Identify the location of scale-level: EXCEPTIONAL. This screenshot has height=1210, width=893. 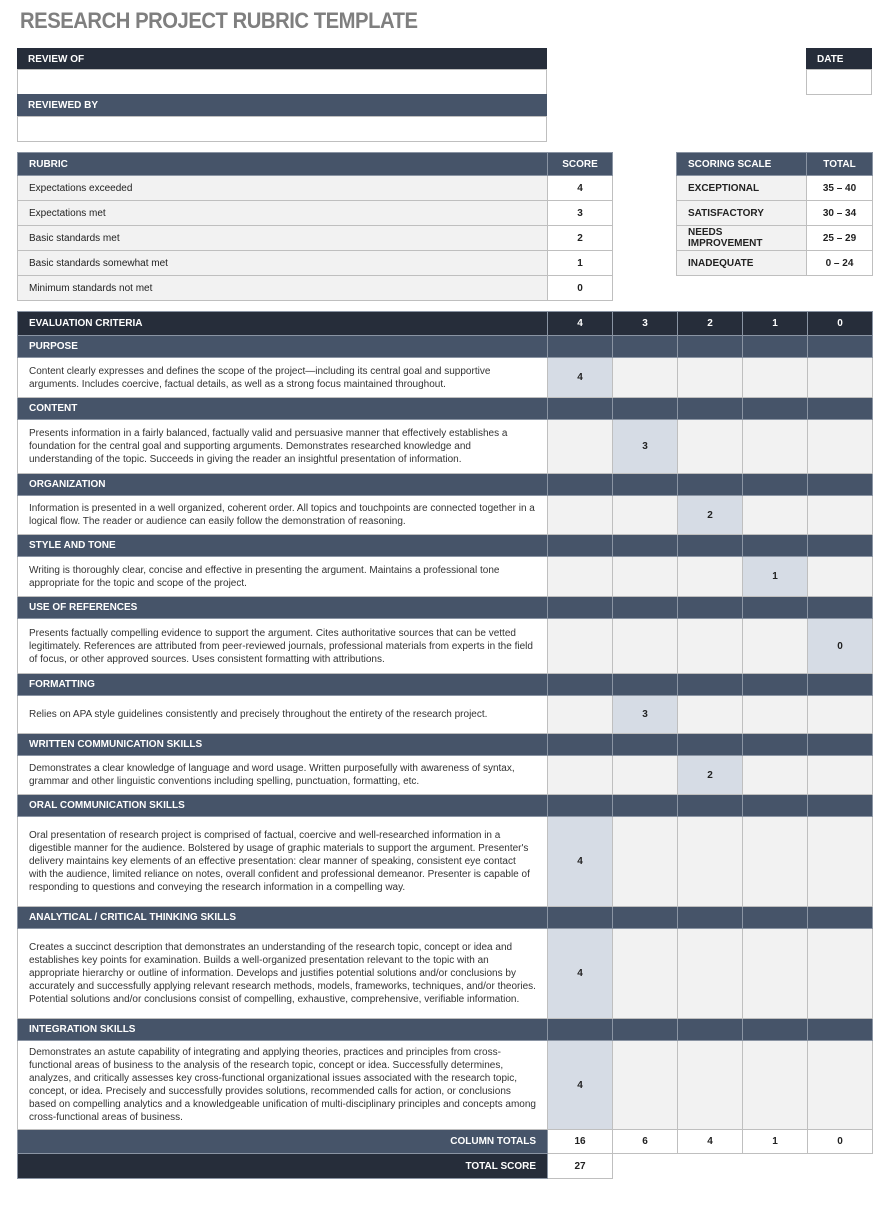
(741, 188).